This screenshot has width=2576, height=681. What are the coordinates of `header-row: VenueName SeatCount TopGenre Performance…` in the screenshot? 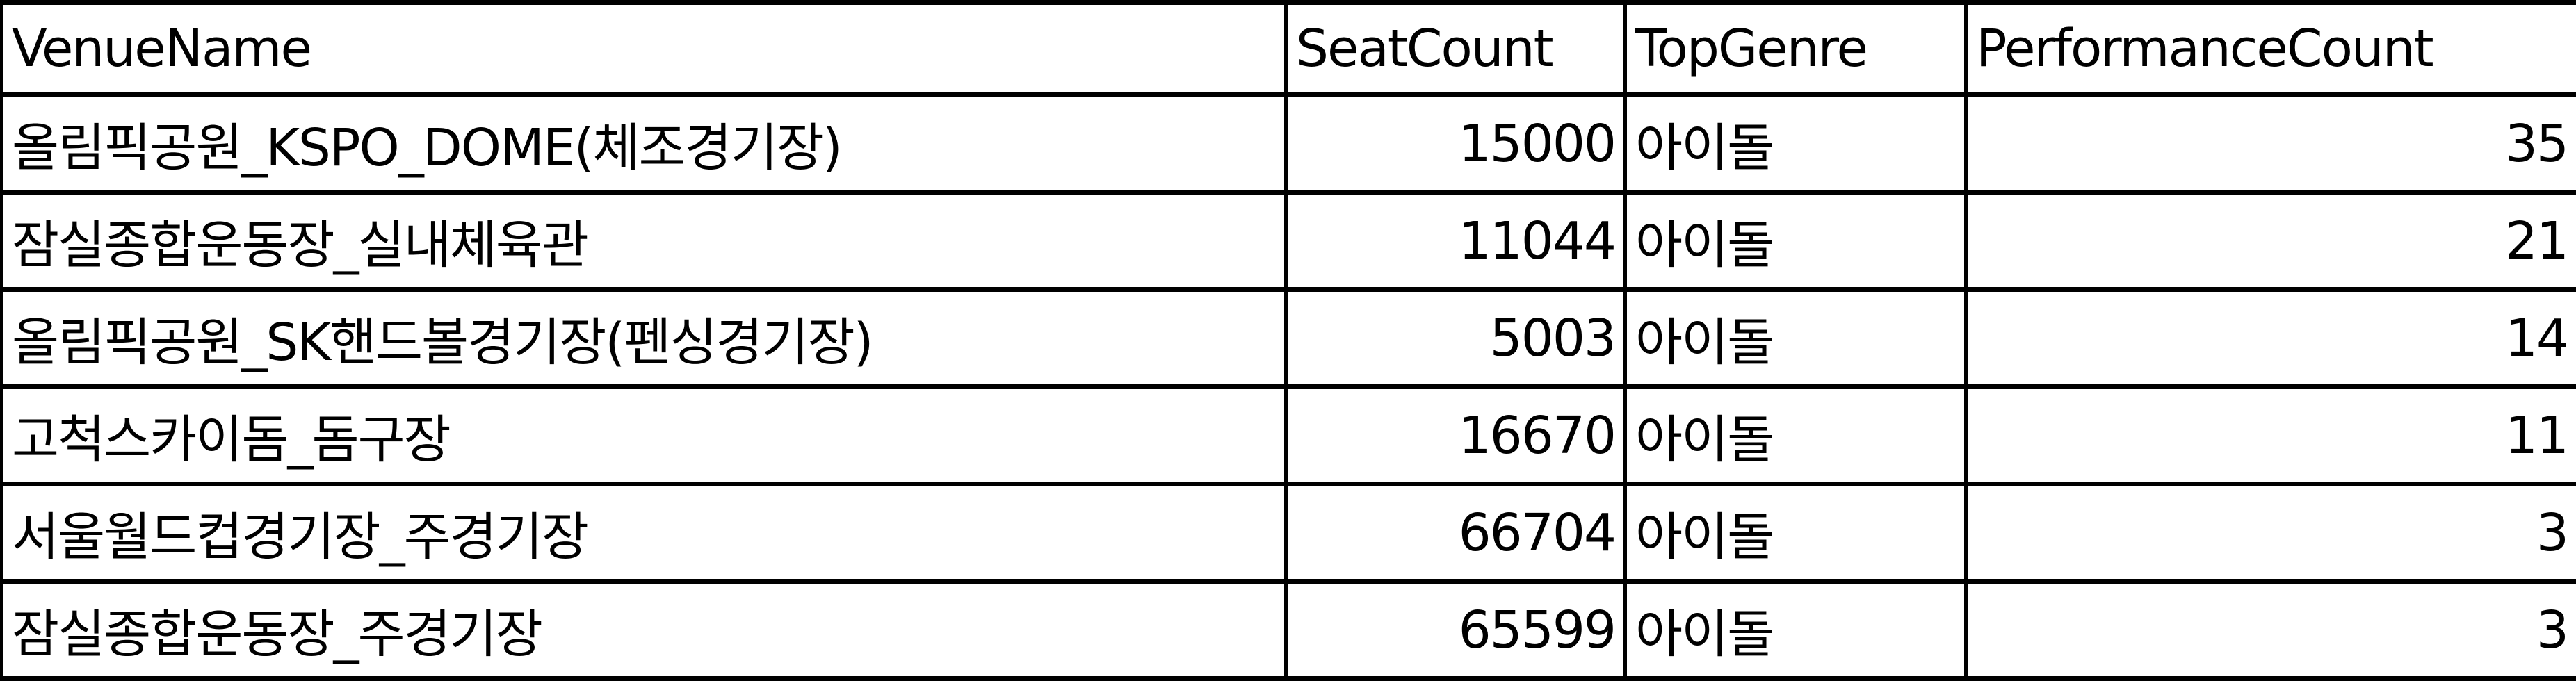 It's located at (1288, 48).